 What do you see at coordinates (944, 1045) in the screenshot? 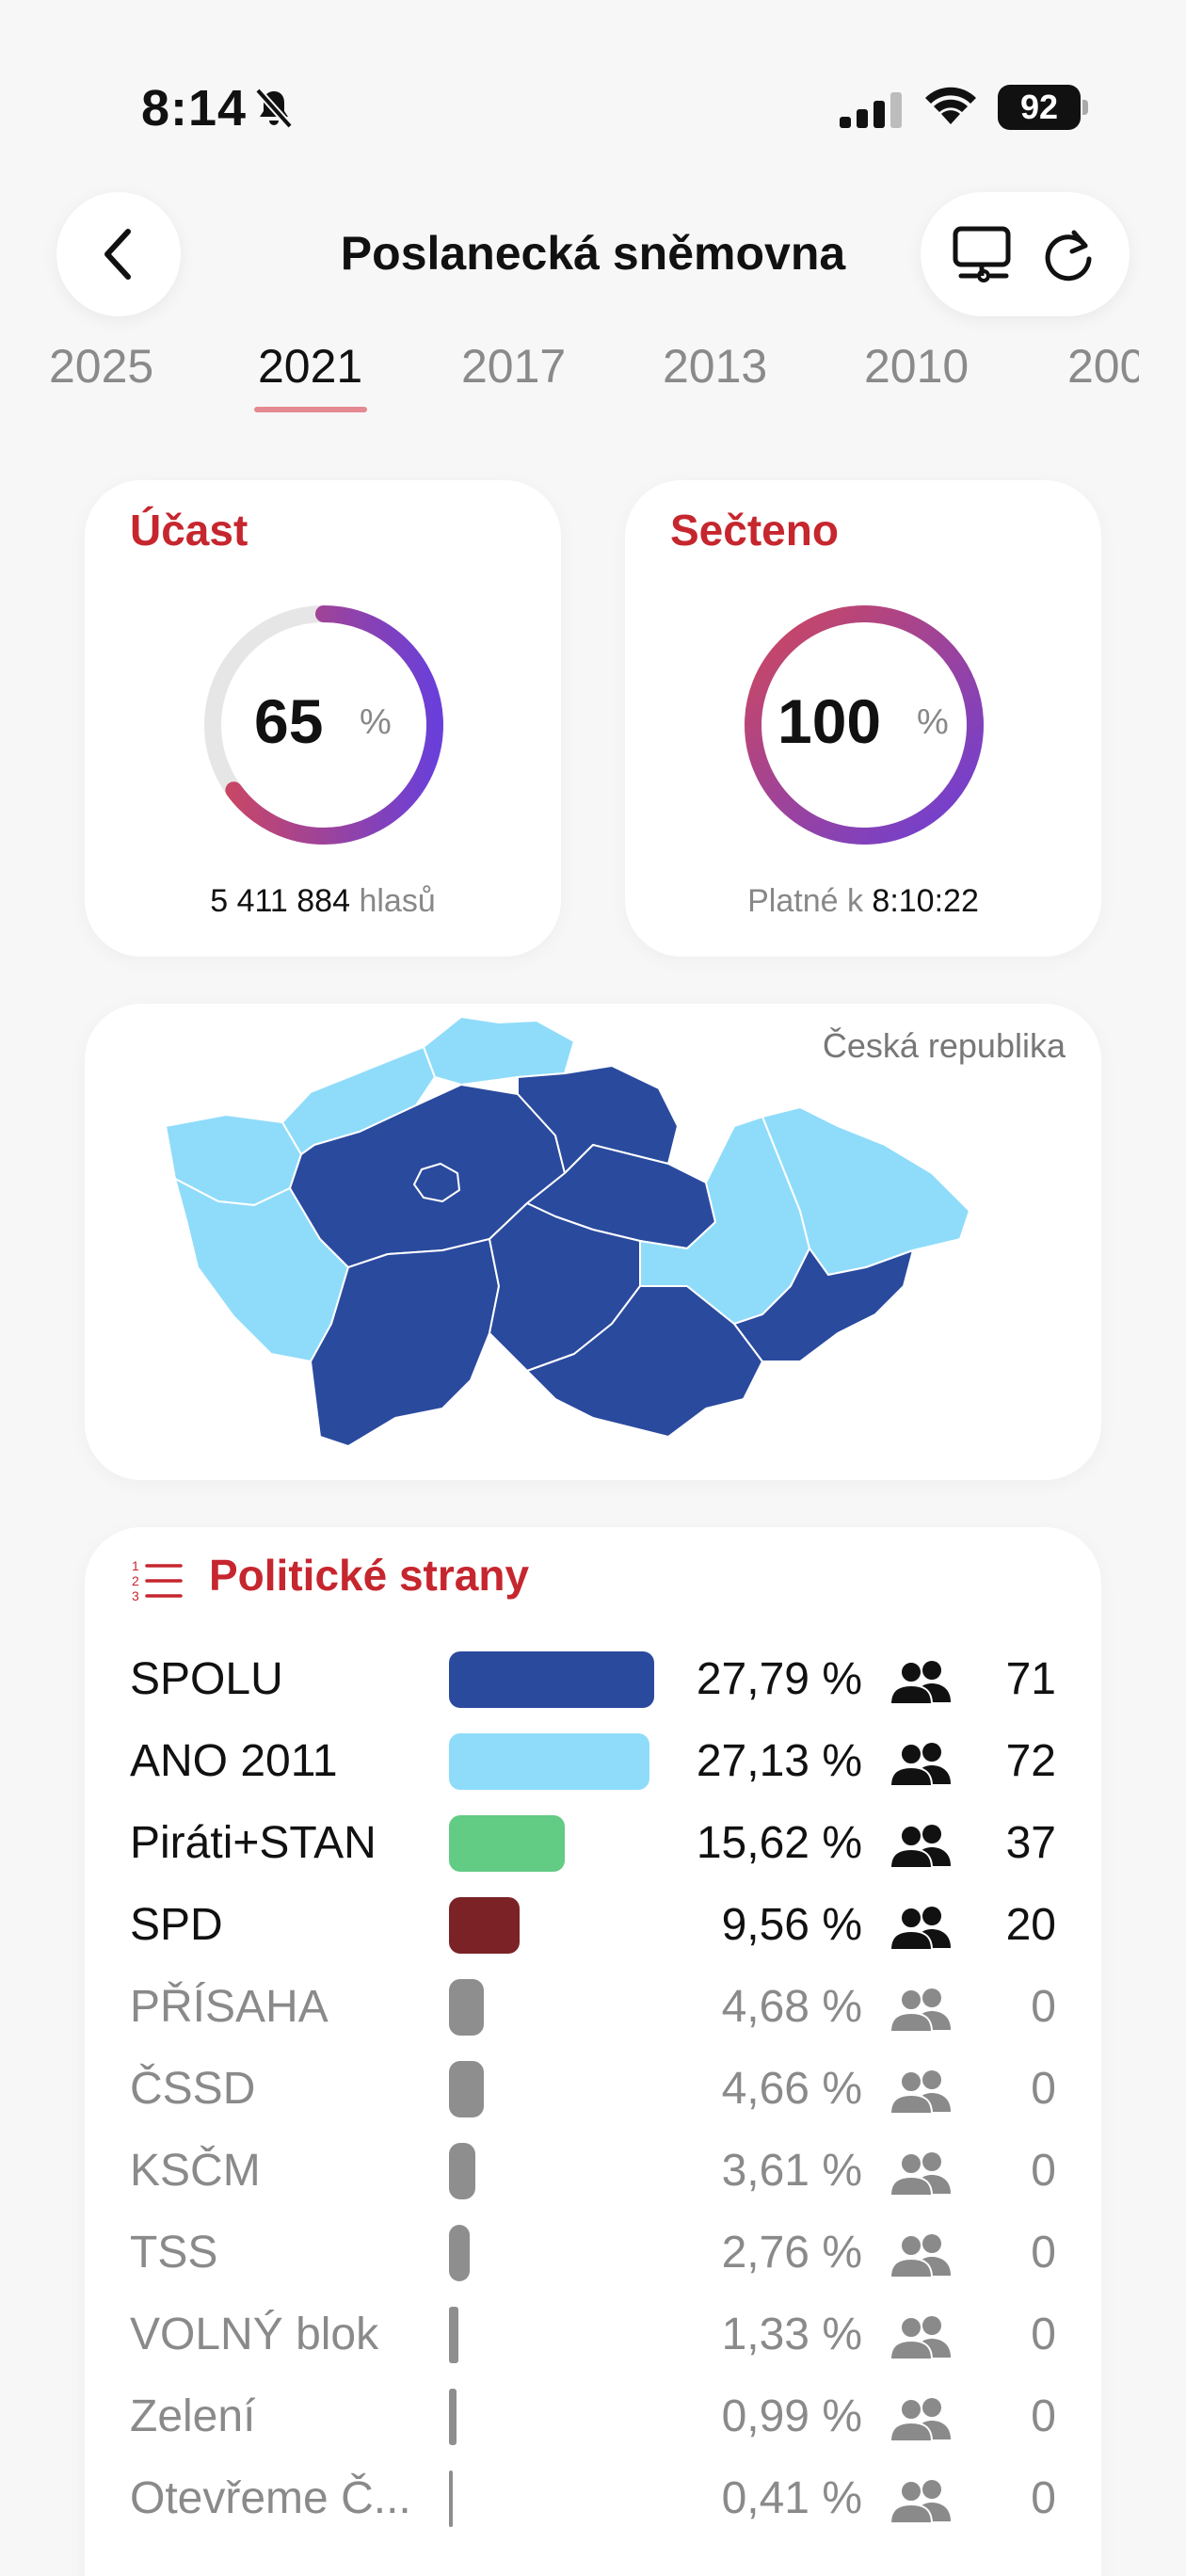
I see `map-region-label: Česká republika` at bounding box center [944, 1045].